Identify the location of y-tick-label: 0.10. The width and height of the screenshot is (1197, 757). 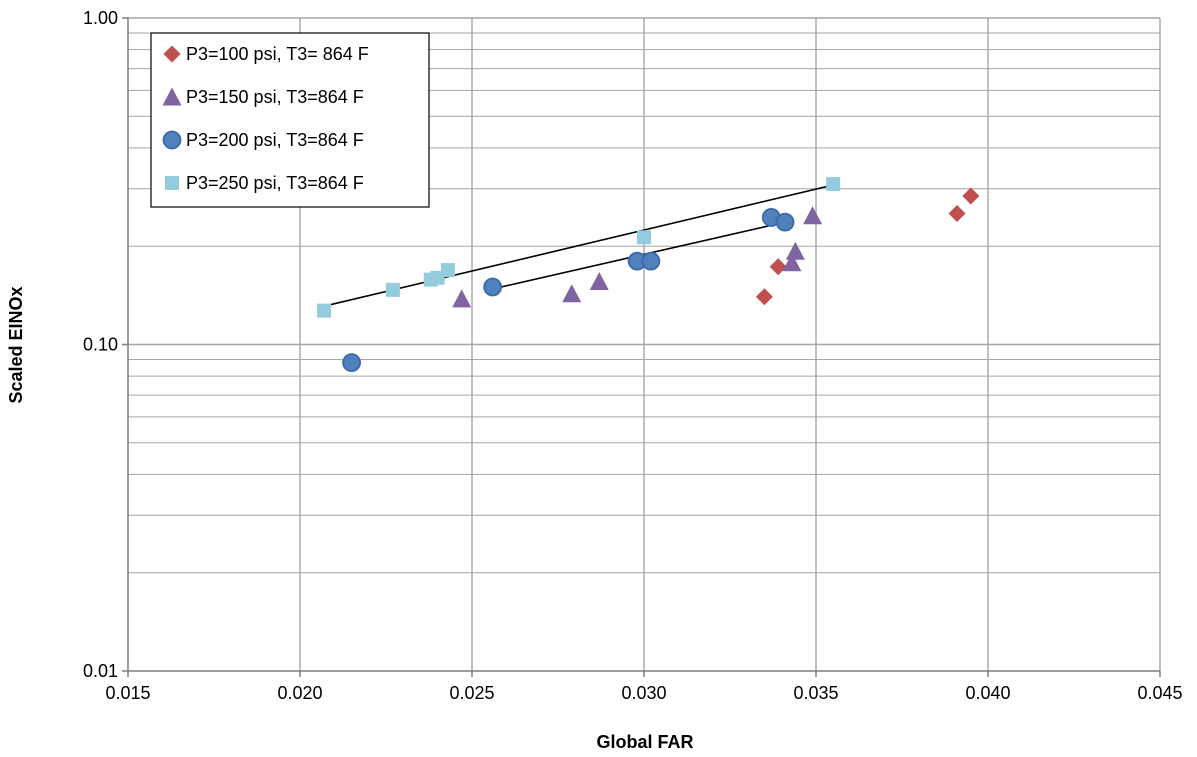
(100, 345).